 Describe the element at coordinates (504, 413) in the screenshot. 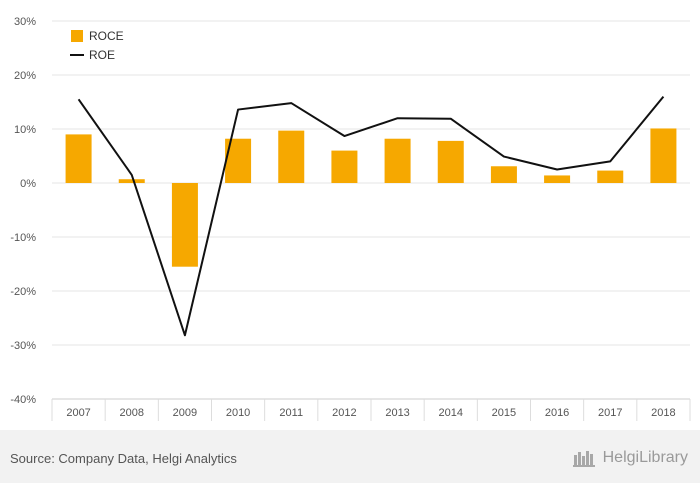

I see `x-tick-label: 2015` at that location.